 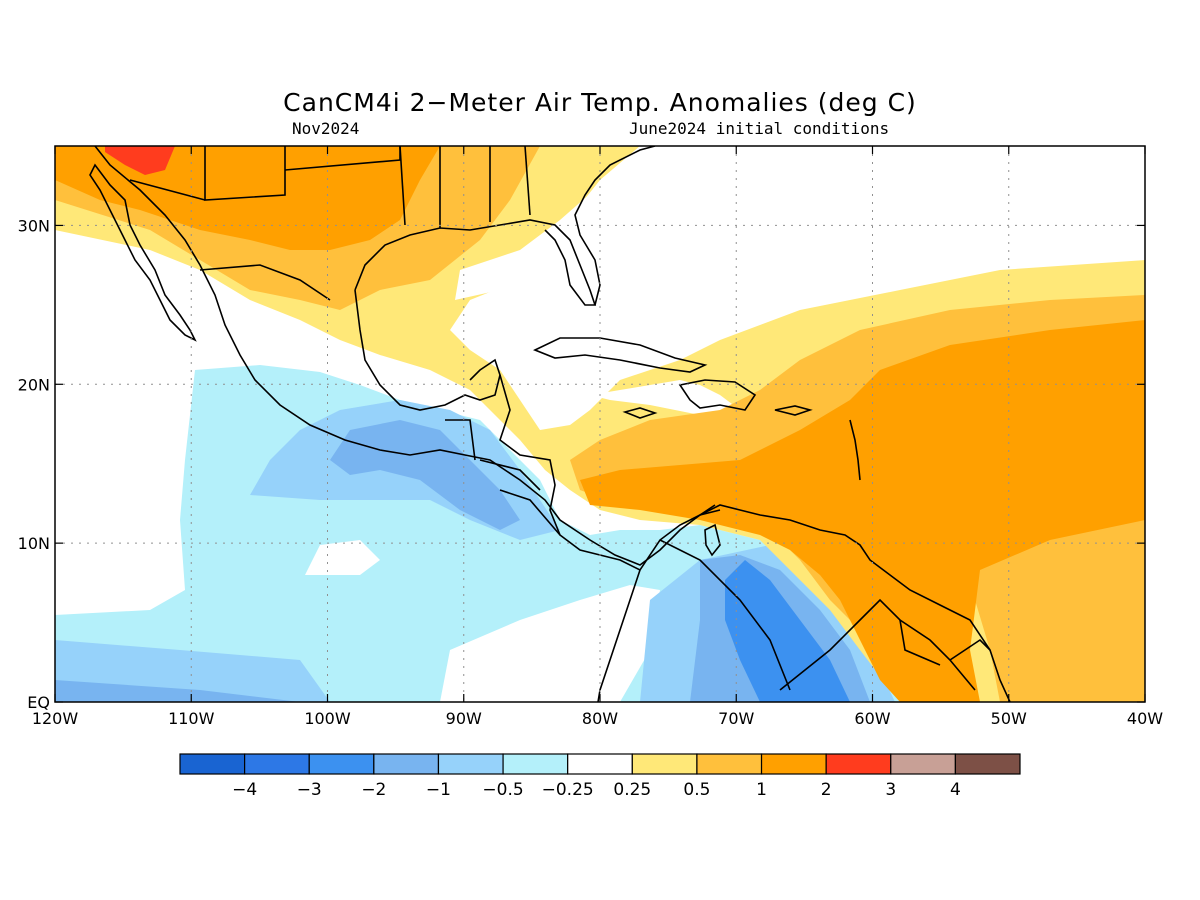 I want to click on x-tick-label: 80W, so click(x=600, y=718).